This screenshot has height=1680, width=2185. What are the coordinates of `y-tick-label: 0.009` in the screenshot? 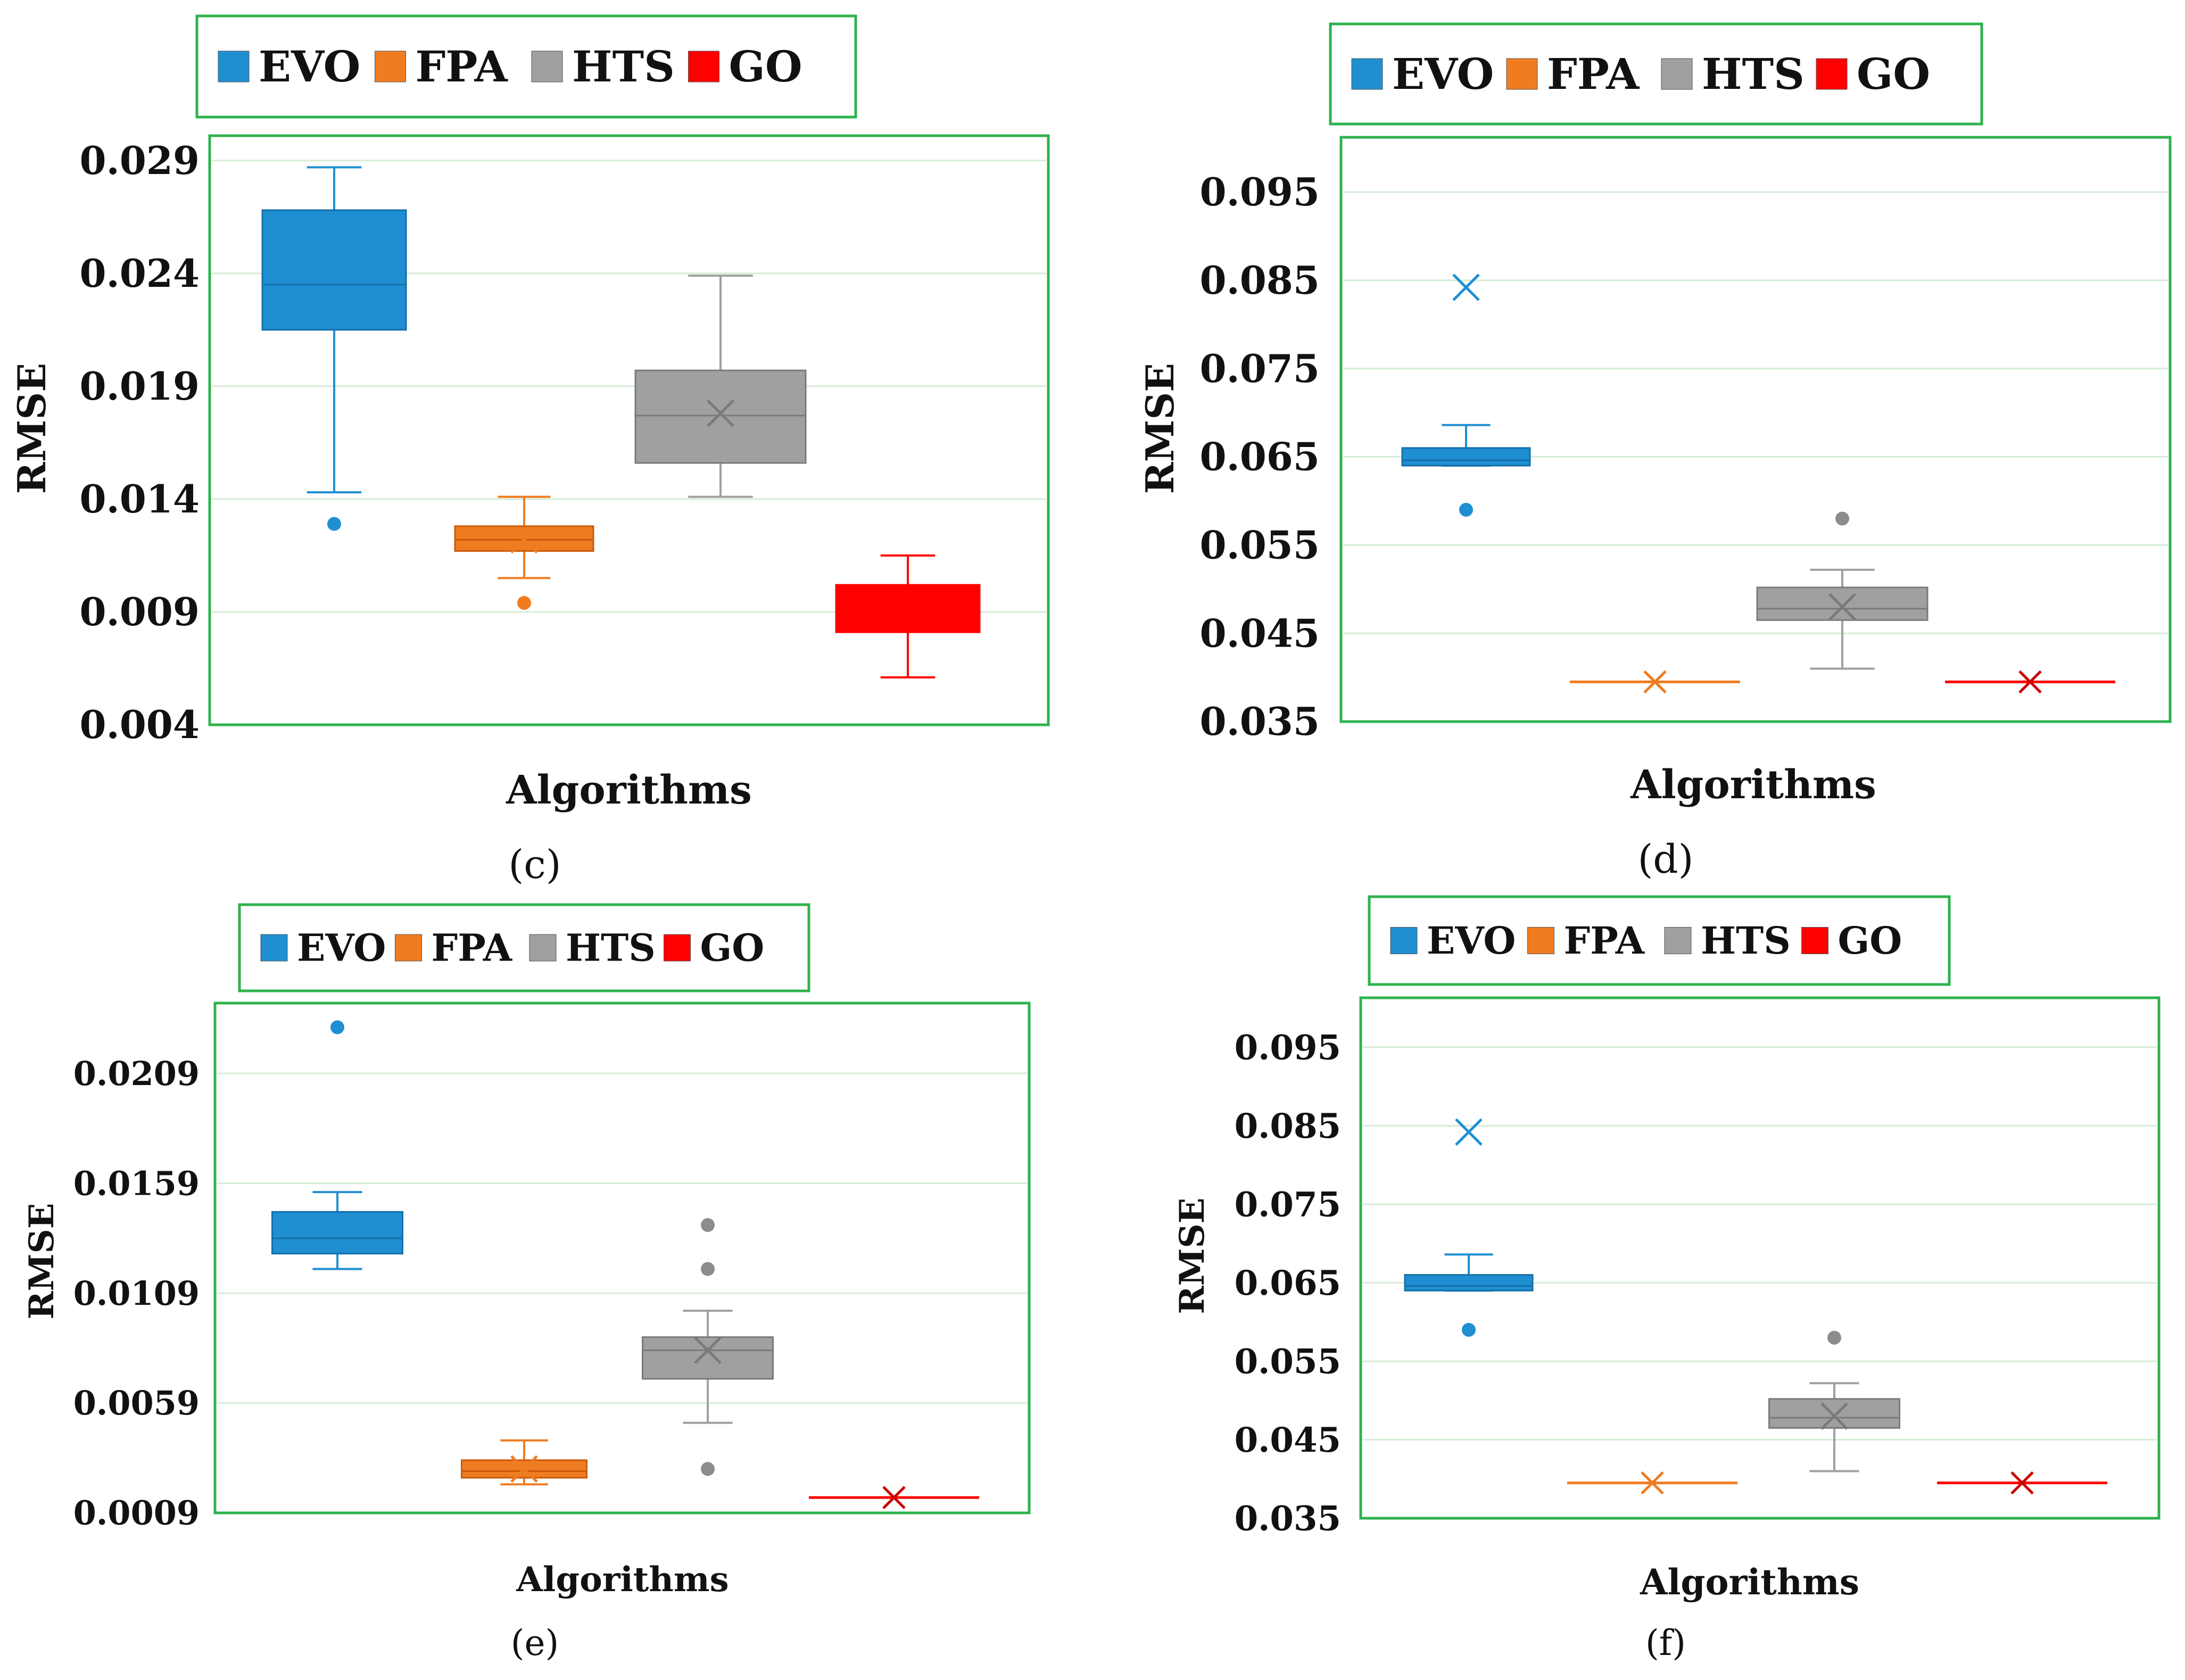 It's located at (140, 611).